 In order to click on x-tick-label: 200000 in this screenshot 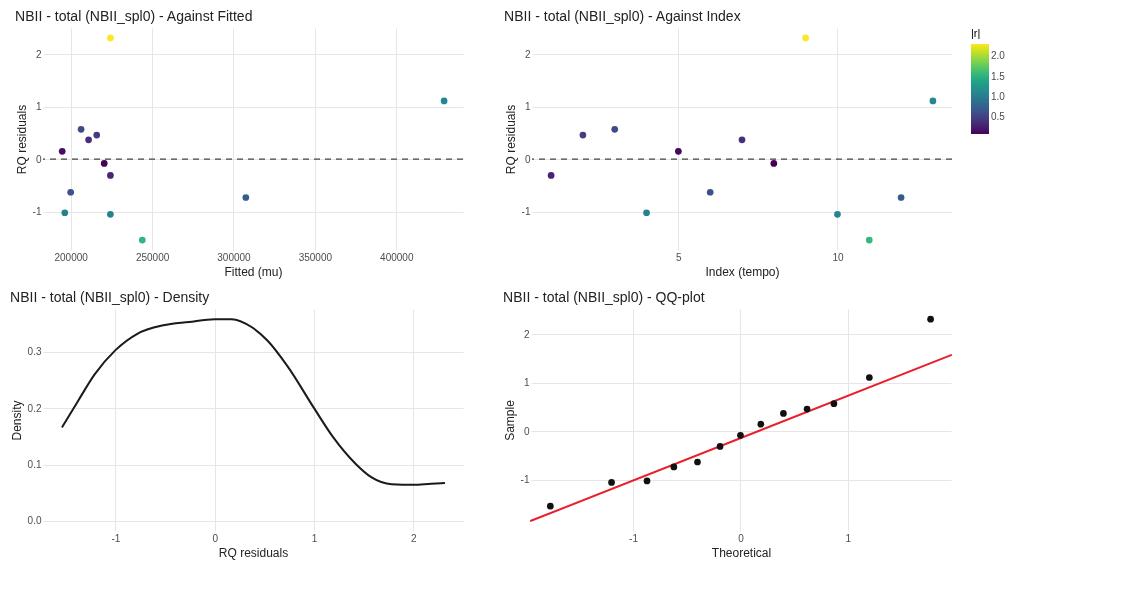, I will do `click(71, 257)`.